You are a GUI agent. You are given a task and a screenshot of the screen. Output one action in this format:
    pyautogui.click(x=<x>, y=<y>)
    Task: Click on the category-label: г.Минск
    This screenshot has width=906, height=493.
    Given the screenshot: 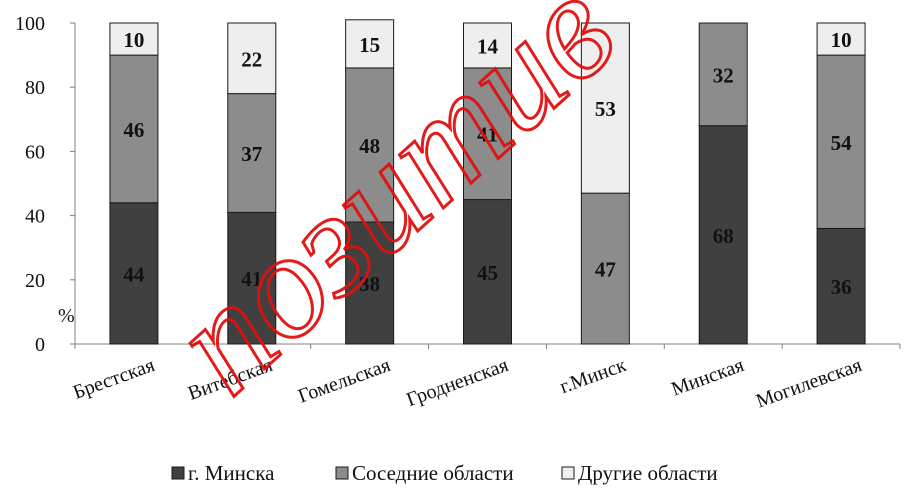 What is the action you would take?
    pyautogui.click(x=593, y=376)
    